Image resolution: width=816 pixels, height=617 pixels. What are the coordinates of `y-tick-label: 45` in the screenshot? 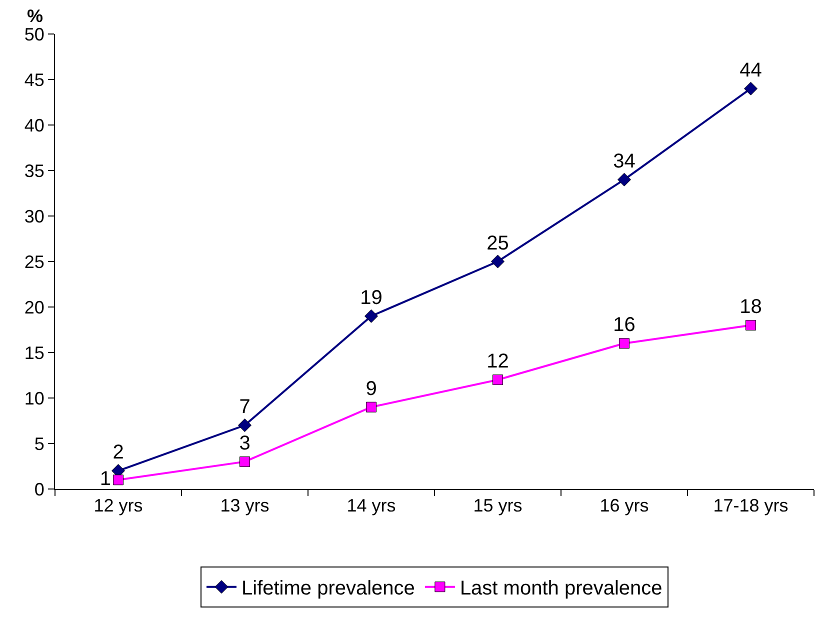 It's located at (34, 80).